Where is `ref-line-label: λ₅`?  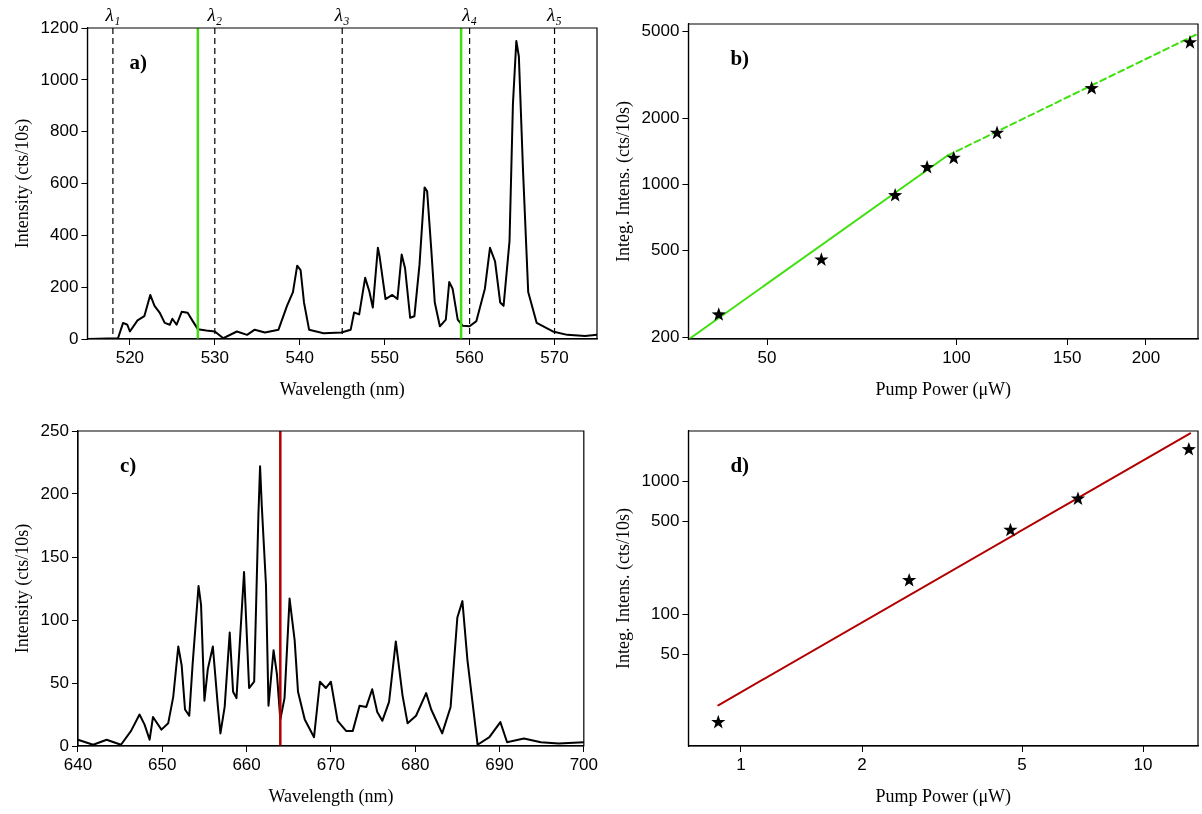 ref-line-label: λ₅ is located at coordinates (554, 14).